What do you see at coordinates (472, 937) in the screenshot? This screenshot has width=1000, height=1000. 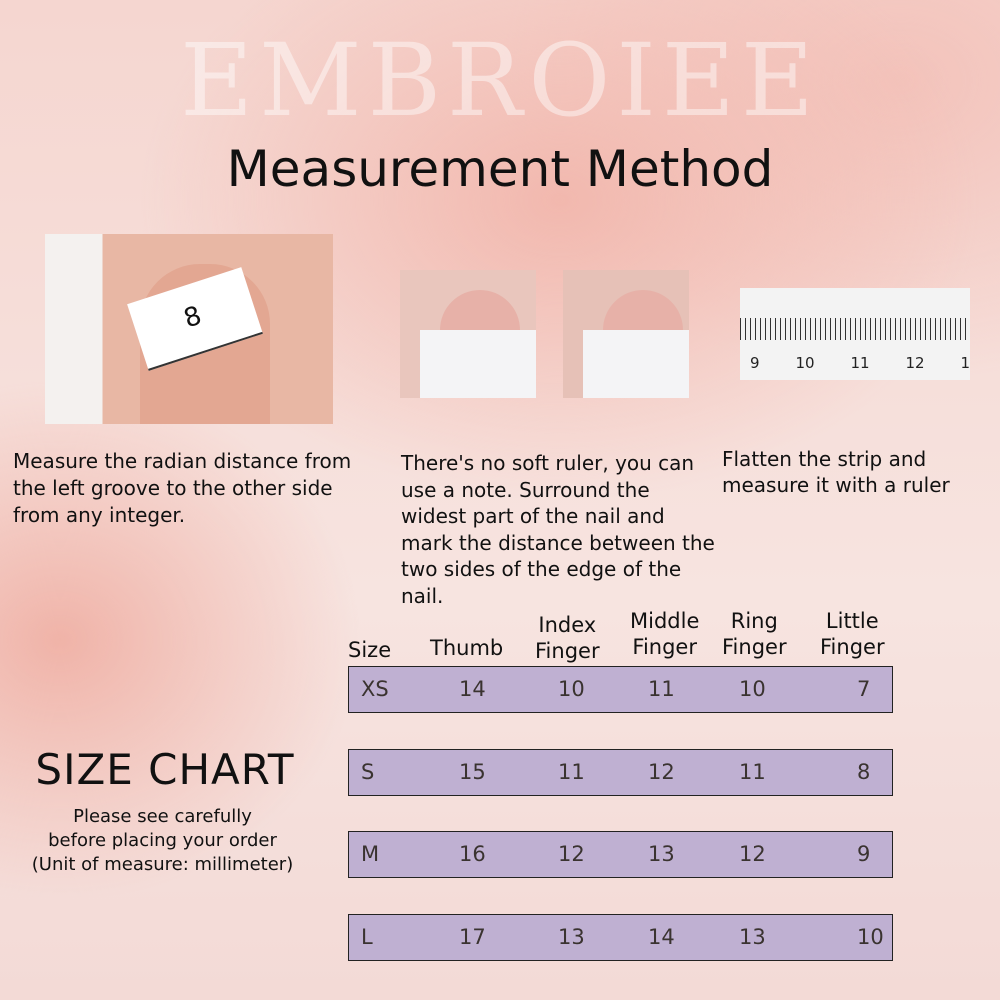 I see `size-value: 17` at bounding box center [472, 937].